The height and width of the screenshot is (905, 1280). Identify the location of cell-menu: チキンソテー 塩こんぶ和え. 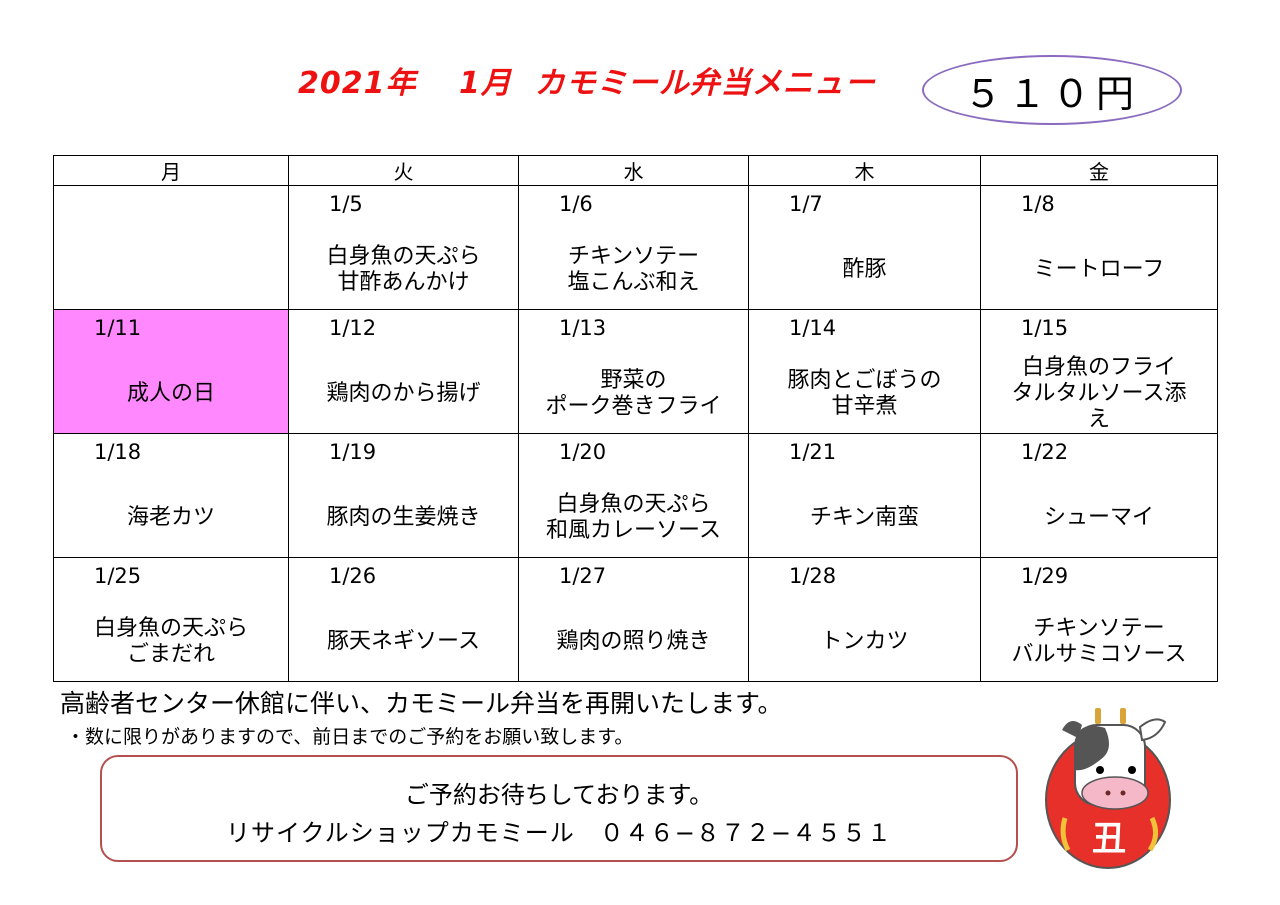
(633, 269).